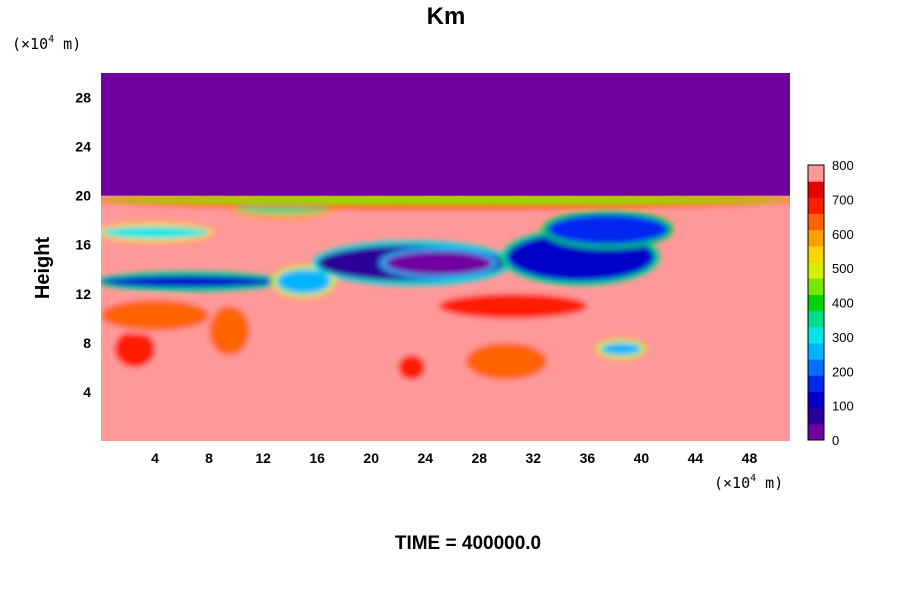 The width and height of the screenshot is (900, 600). What do you see at coordinates (155, 458) in the screenshot?
I see `x-tick-label: 4` at bounding box center [155, 458].